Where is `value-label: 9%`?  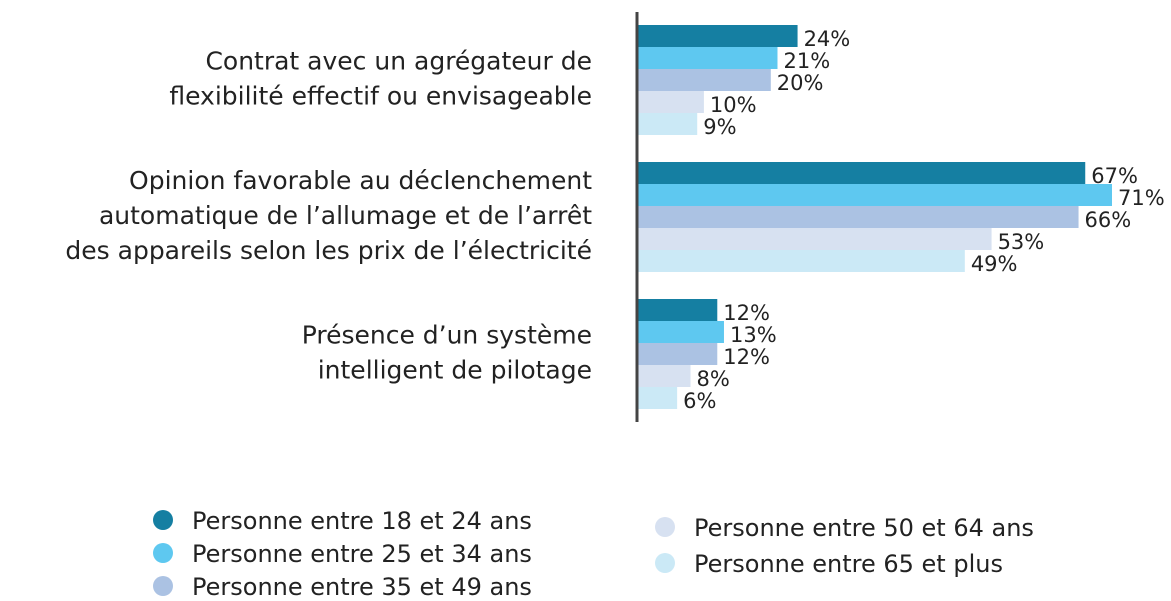 value-label: 9% is located at coordinates (719, 127).